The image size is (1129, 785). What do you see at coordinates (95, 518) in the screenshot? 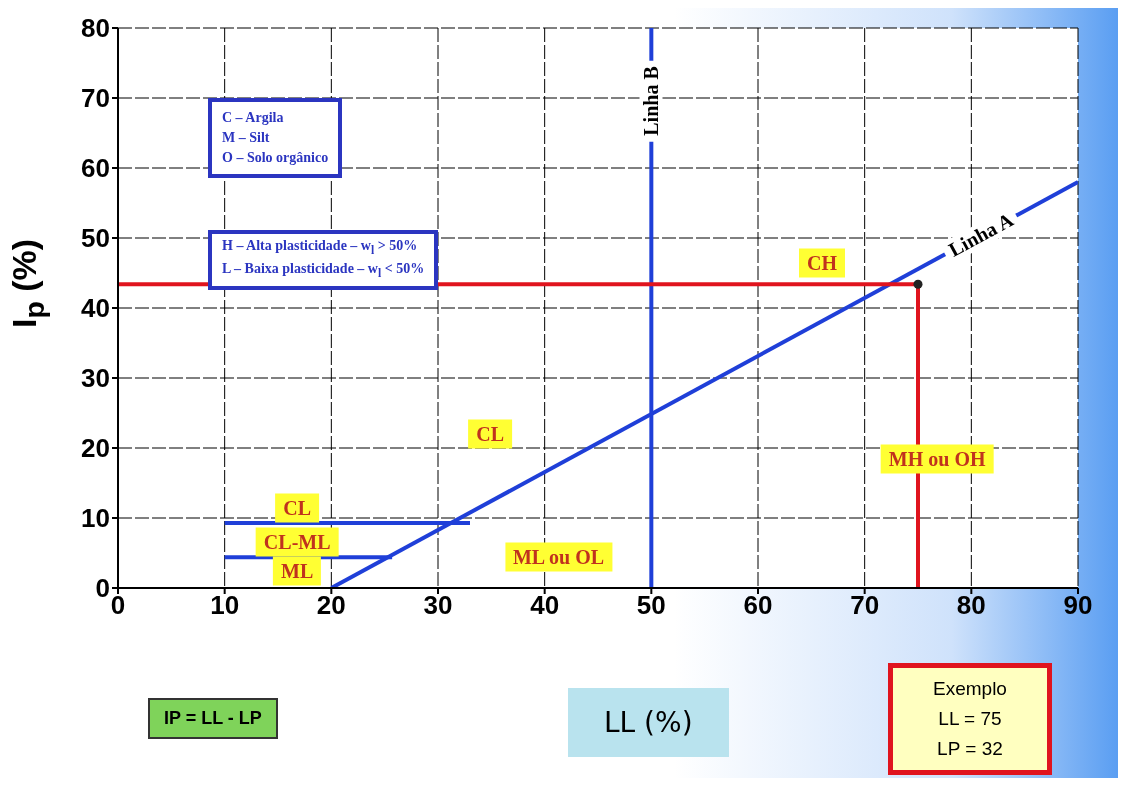
I see `y-tick-label: 10` at bounding box center [95, 518].